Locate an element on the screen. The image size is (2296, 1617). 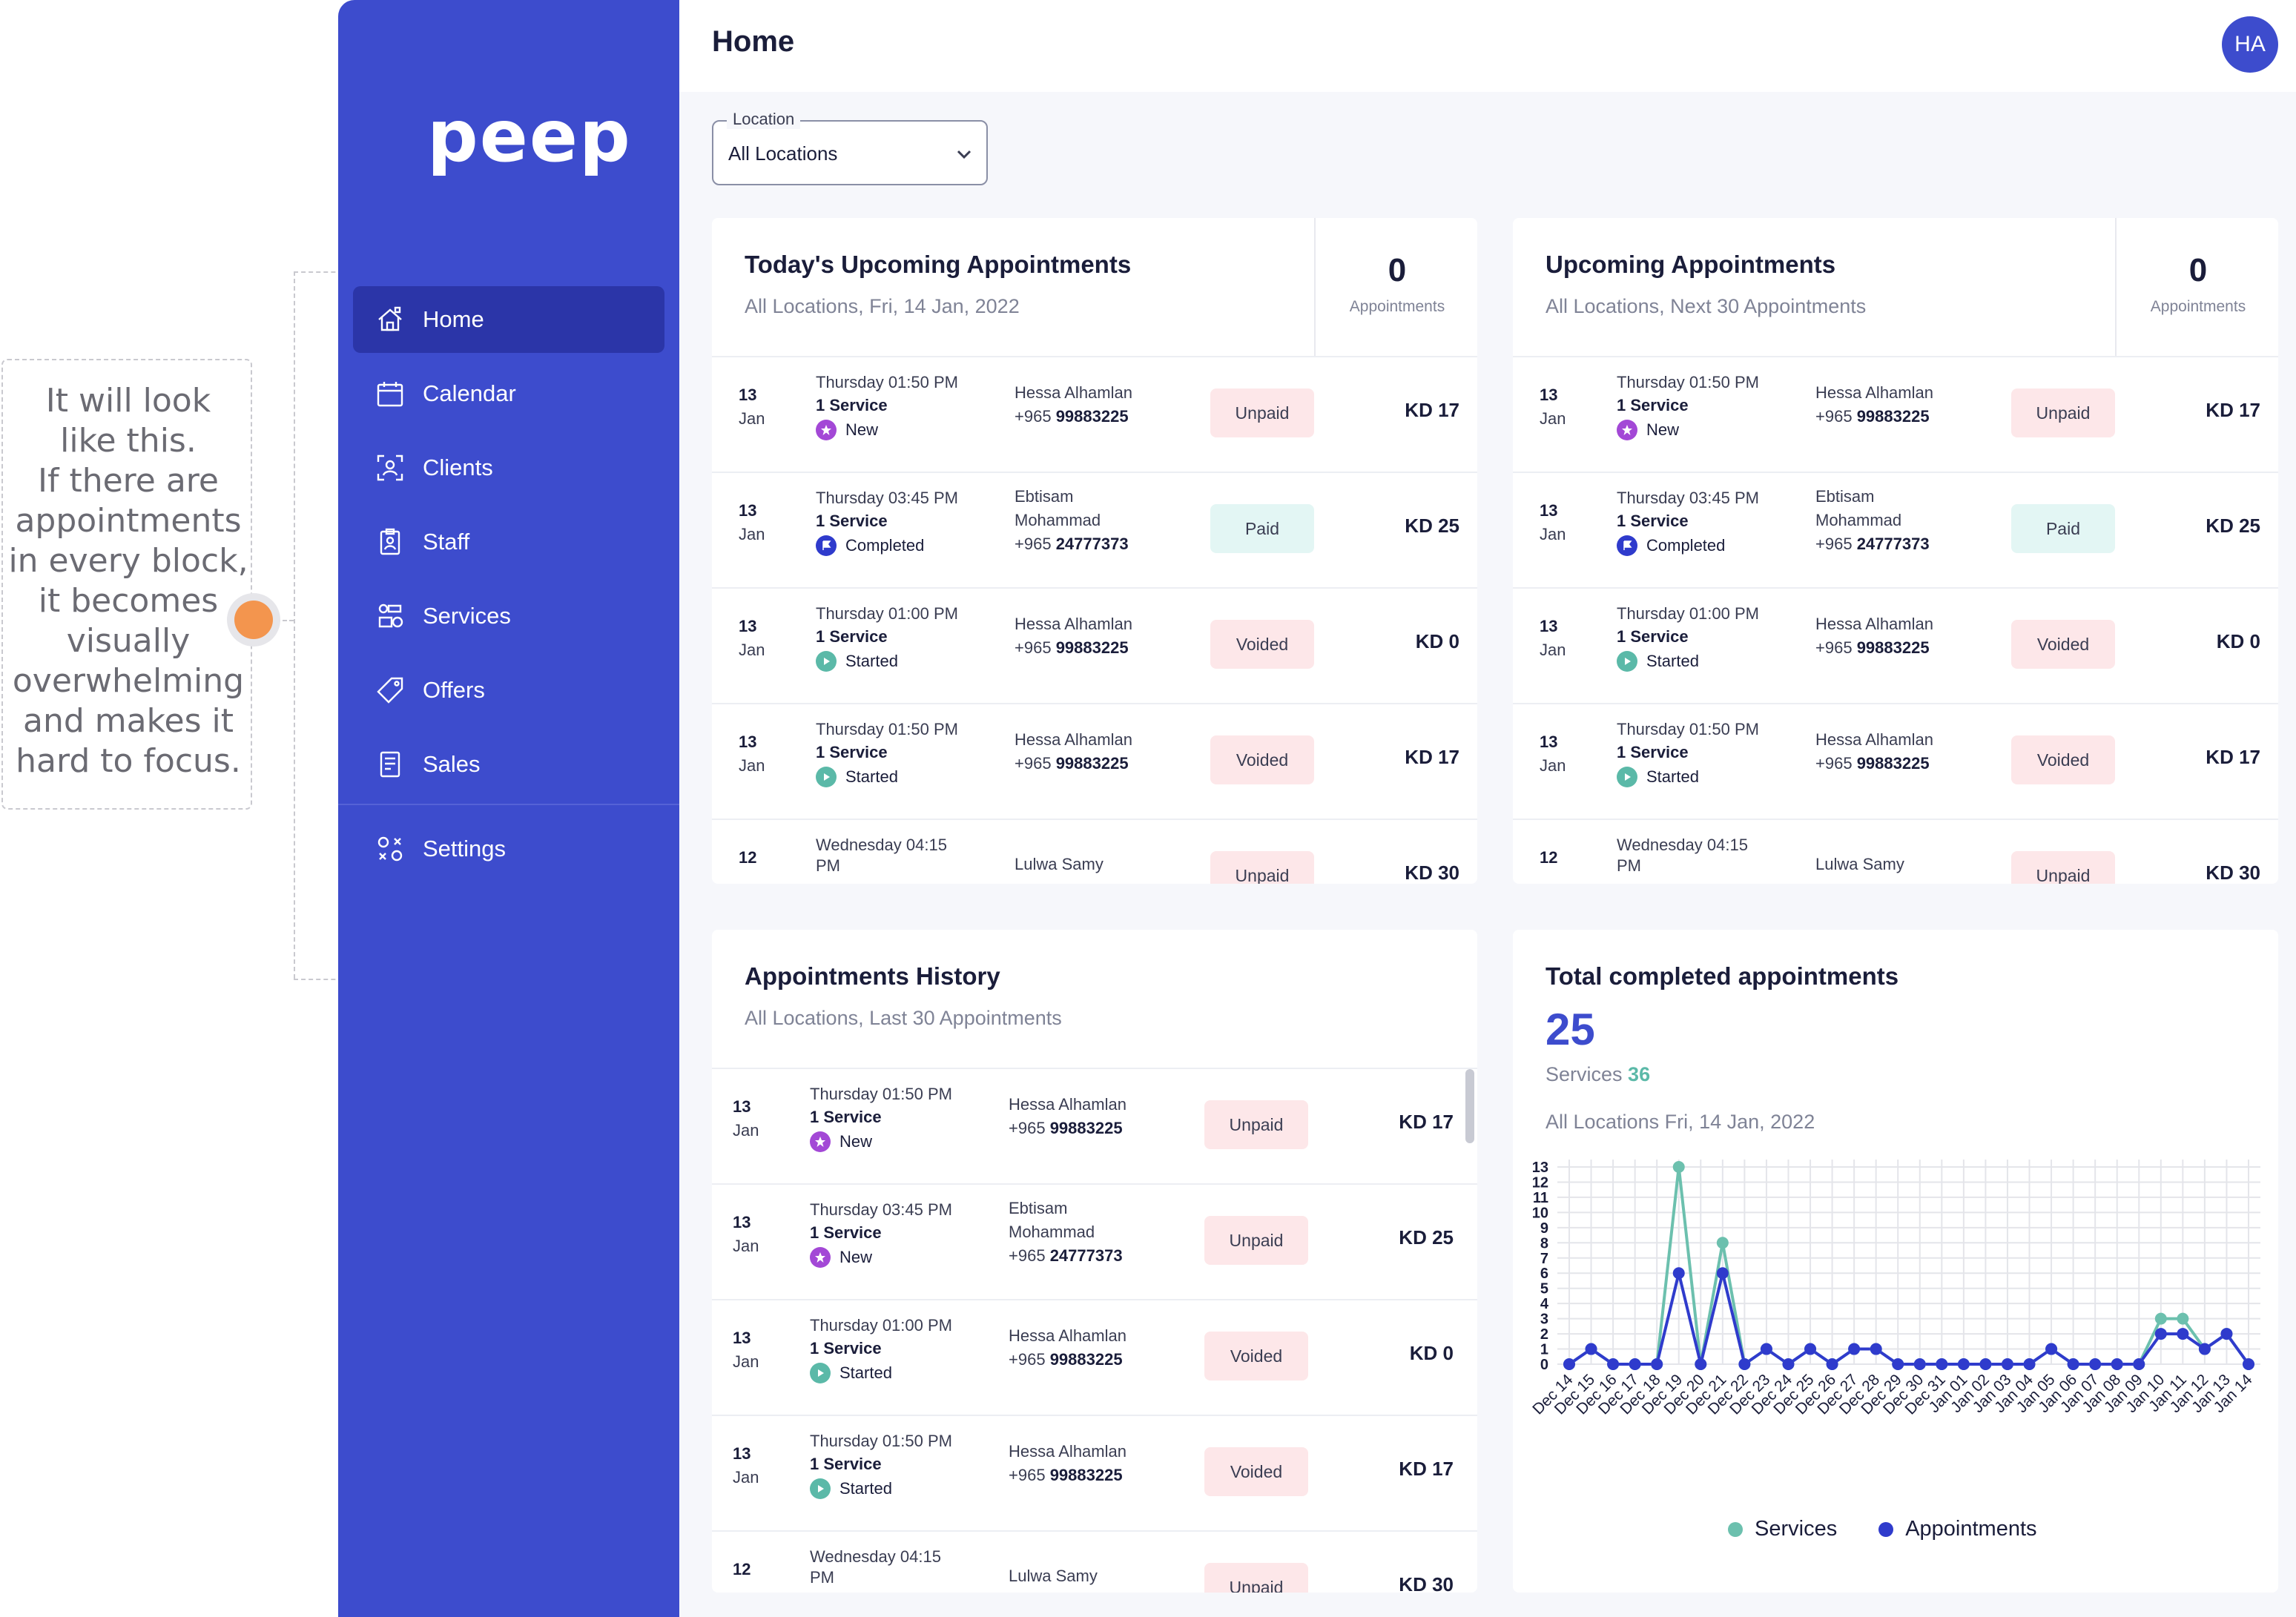
sidebar-item-services: Services is located at coordinates (508, 616).